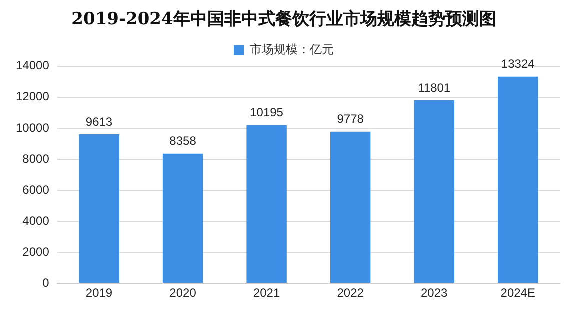 The height and width of the screenshot is (326, 576). What do you see at coordinates (33, 97) in the screenshot?
I see `y-tick-label: 12000` at bounding box center [33, 97].